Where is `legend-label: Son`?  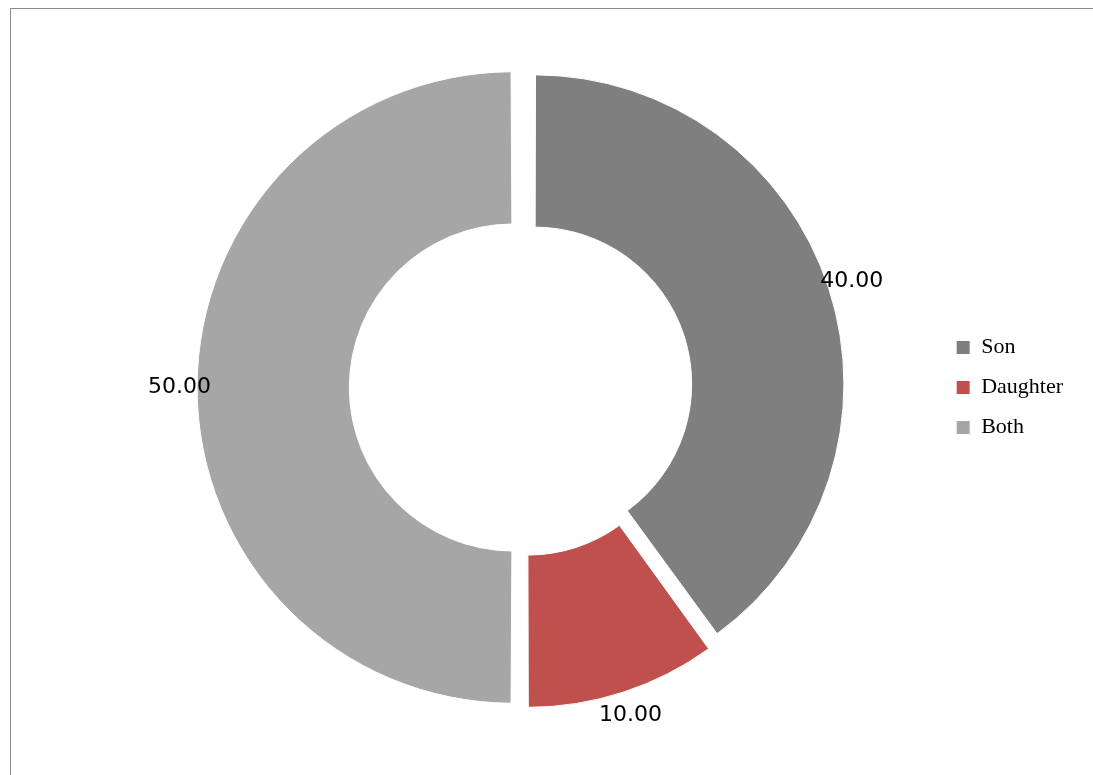
legend-label: Son is located at coordinates (998, 346).